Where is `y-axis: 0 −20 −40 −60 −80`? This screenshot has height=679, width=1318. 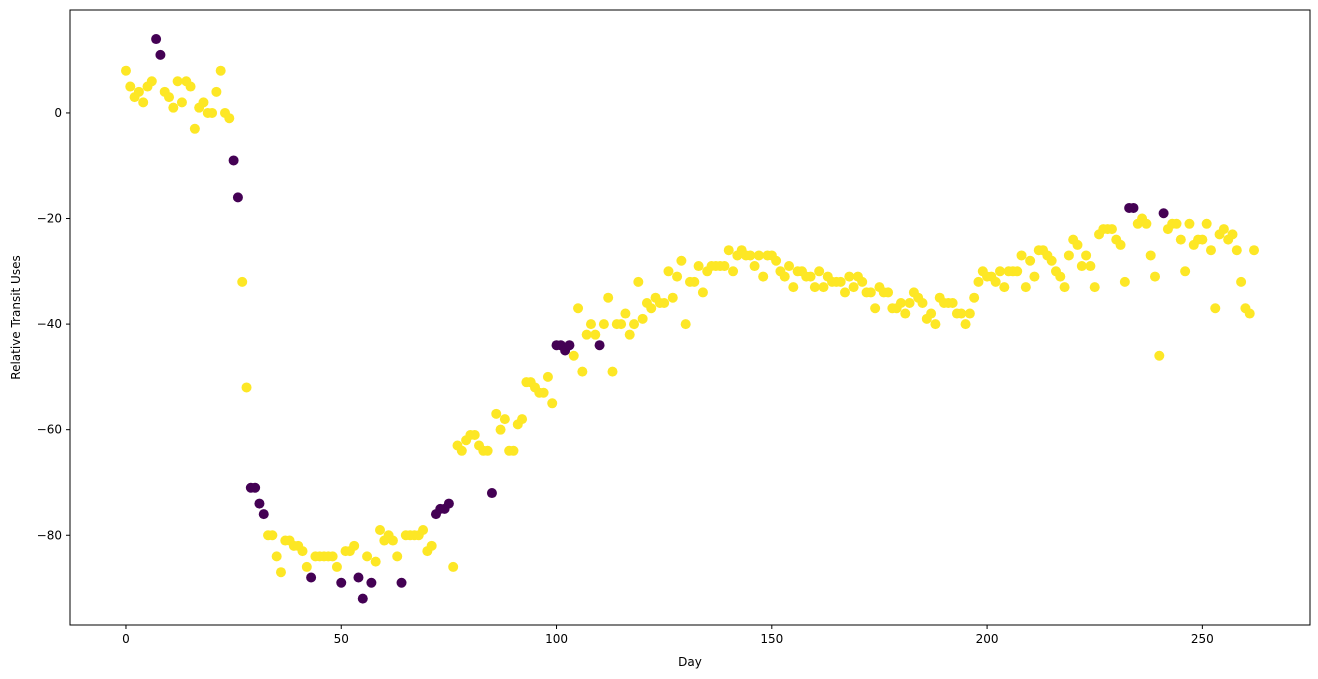 y-axis: 0 −20 −40 −60 −80 is located at coordinates (53, 324).